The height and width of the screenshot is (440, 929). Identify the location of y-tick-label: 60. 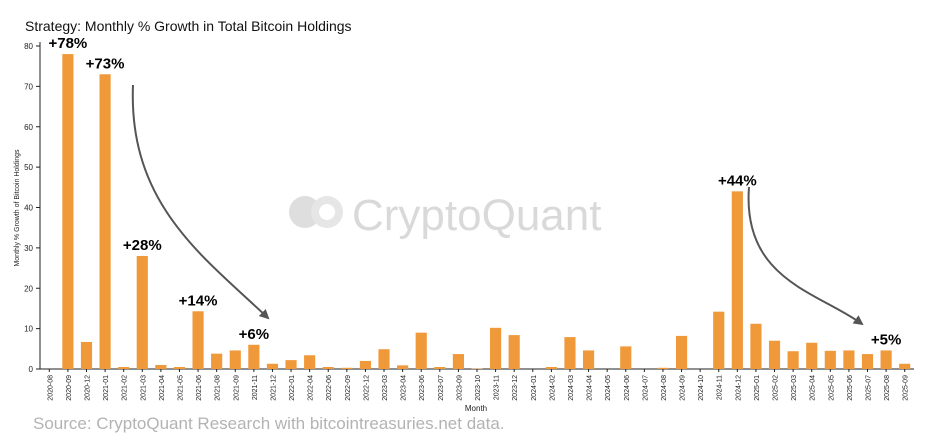
(28, 127).